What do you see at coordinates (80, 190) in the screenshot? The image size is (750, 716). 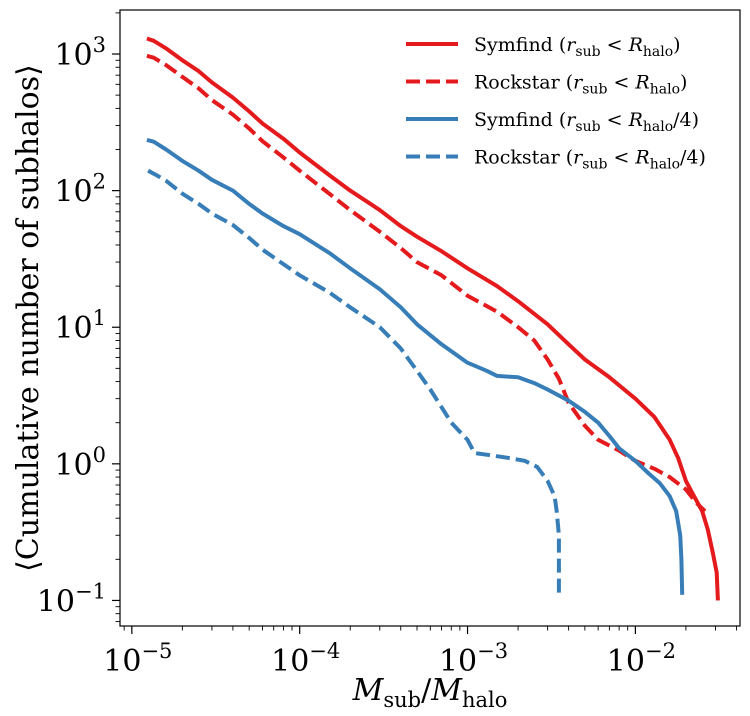 I see `y-tick-label: 10²` at bounding box center [80, 190].